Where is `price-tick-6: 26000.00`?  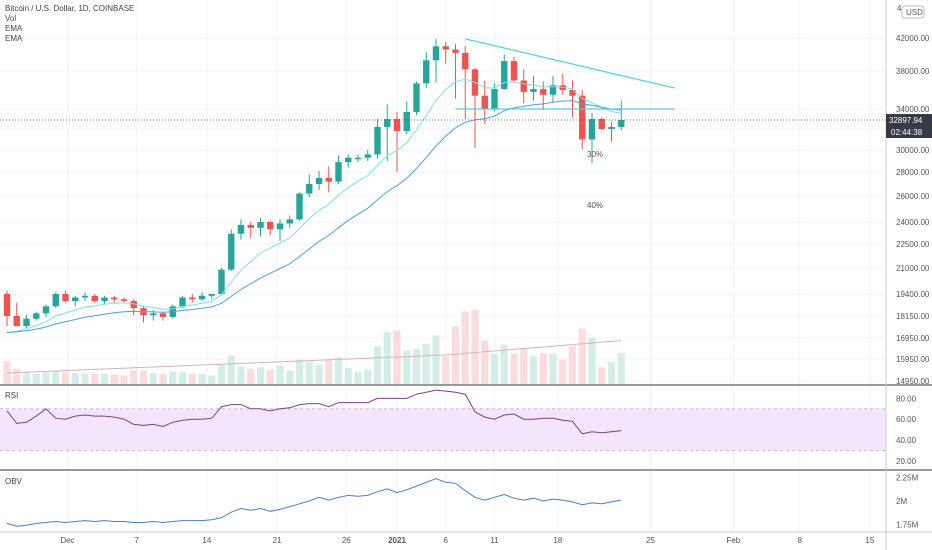 price-tick-6: 26000.00 is located at coordinates (913, 196).